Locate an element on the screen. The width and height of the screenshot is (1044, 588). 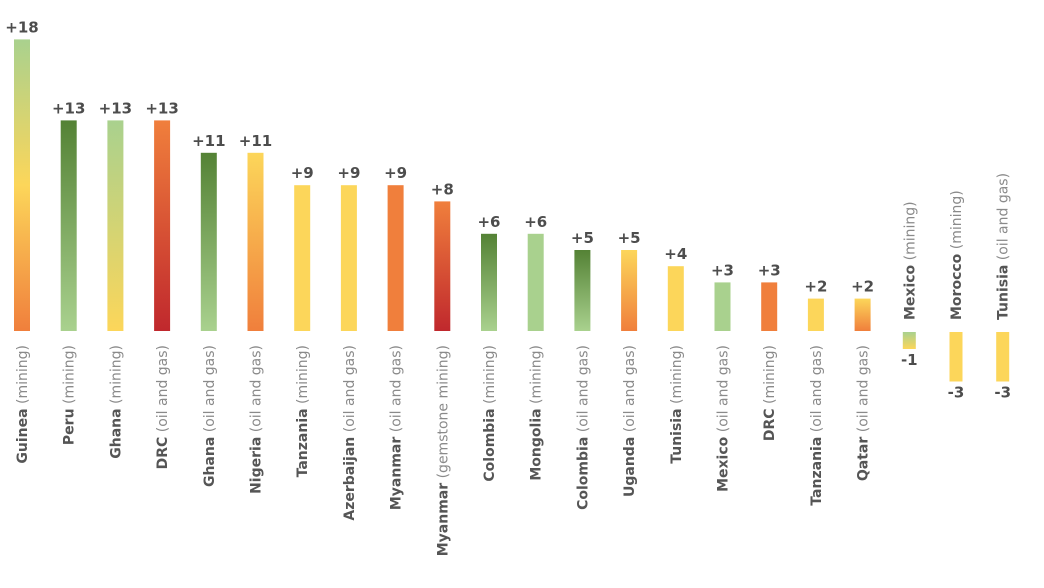
category-sector-14: (oil and gas) is located at coordinates (630, 391).